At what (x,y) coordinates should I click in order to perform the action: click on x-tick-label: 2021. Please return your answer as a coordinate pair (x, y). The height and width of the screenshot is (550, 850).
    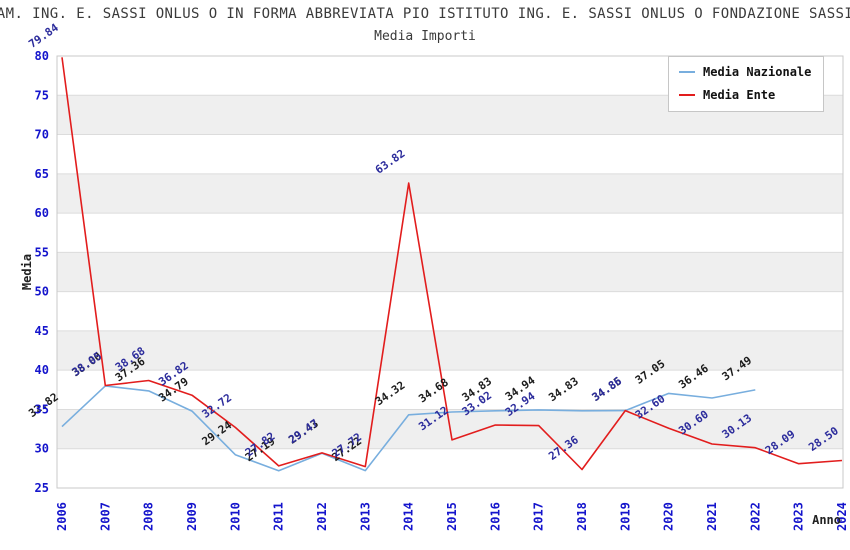
    Looking at the image, I should click on (712, 516).